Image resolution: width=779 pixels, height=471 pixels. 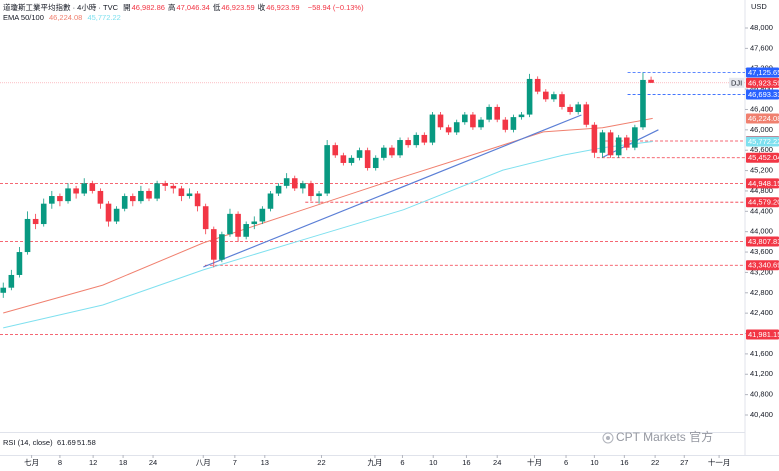 What do you see at coordinates (23, 17) in the screenshot?
I see `indicator-label: EMA 50/100` at bounding box center [23, 17].